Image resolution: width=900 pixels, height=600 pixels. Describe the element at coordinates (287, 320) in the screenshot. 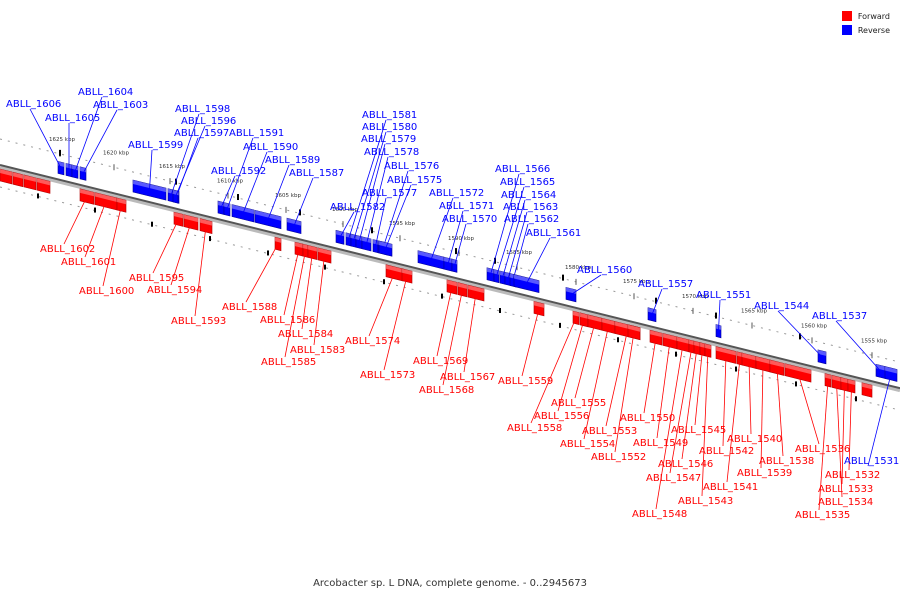

I see `gene-label: ABLL_1586` at that location.